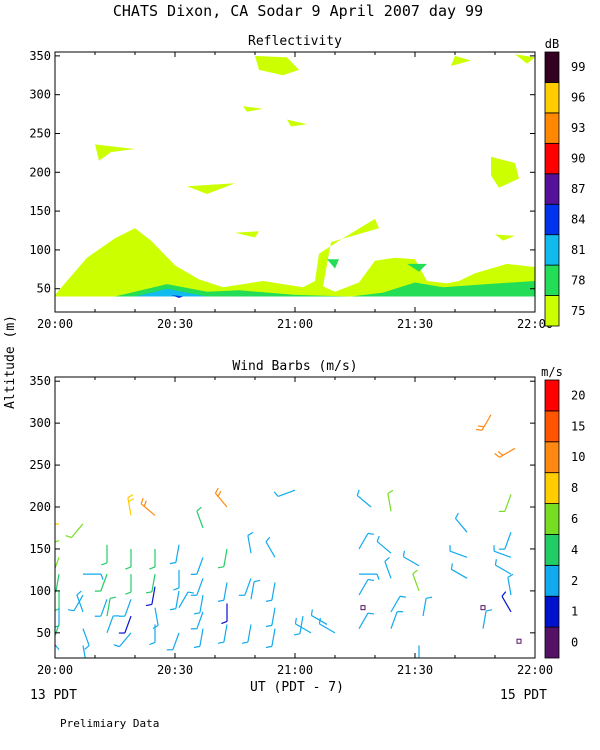  I want to click on colorbar-unit: dB, so click(552, 44).